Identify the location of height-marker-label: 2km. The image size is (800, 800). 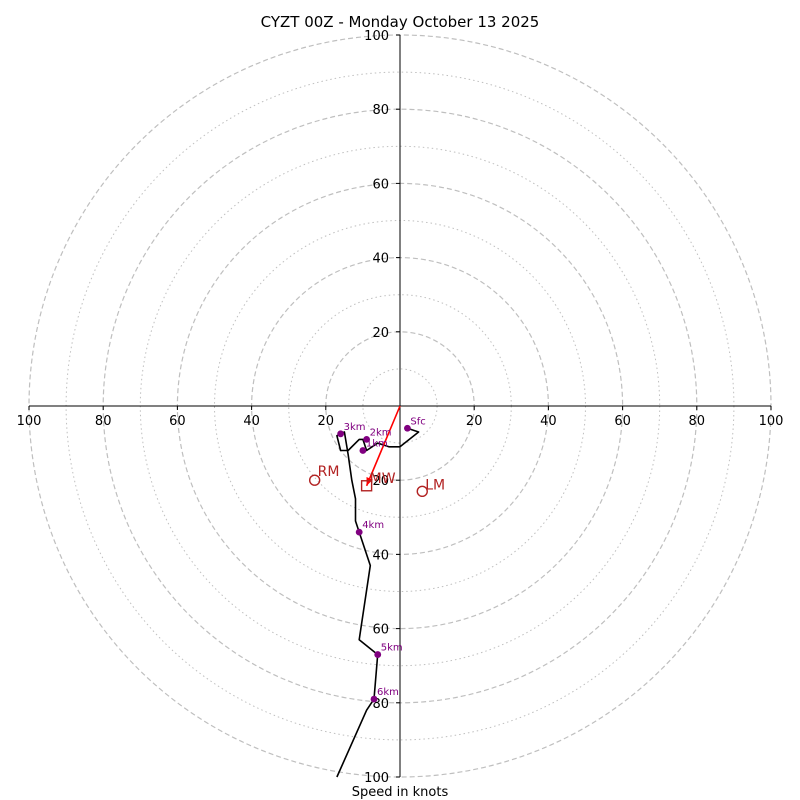
(381, 432).